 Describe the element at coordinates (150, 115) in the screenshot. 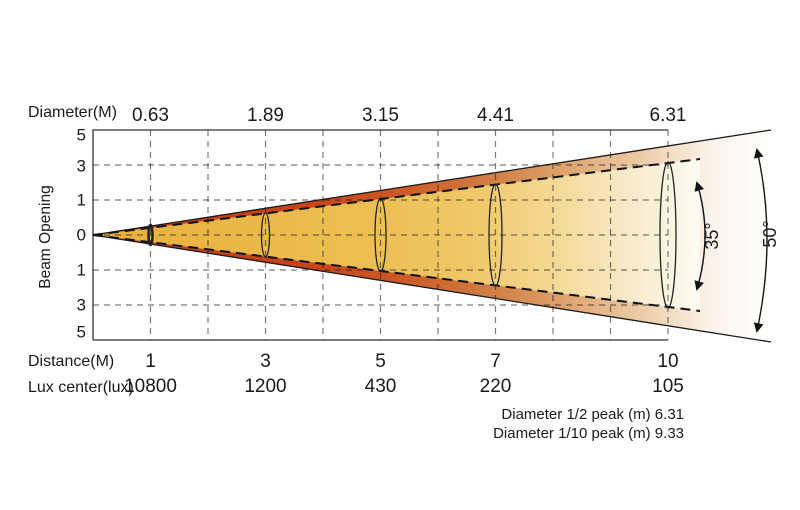

I see `diameter-value-0: 0.63` at that location.